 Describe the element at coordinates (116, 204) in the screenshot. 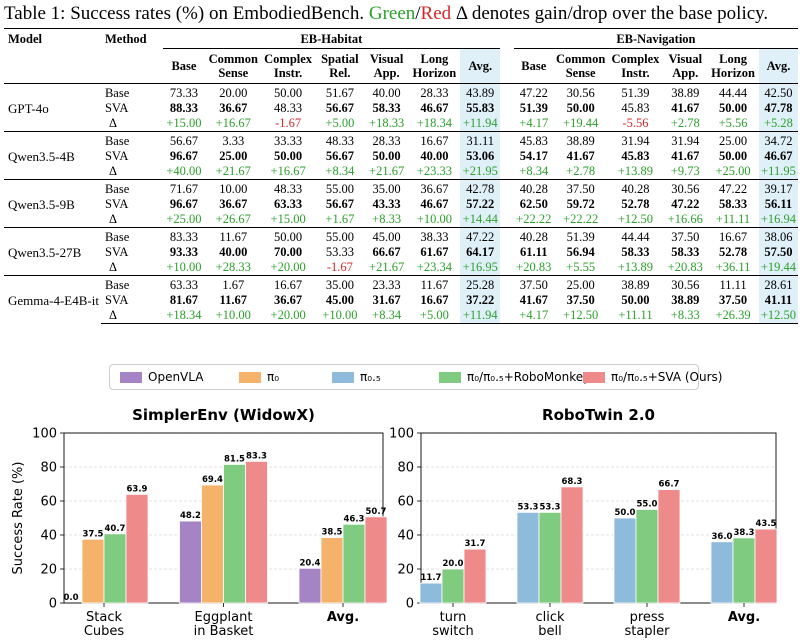

I see `method-label: SVA` at that location.